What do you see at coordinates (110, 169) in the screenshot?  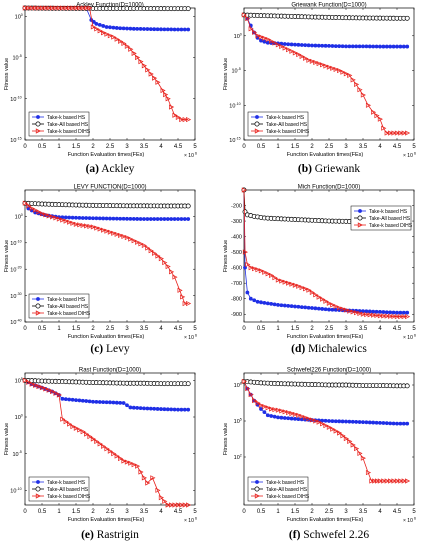 I see `panel-caption: (a) Ackley` at bounding box center [110, 169].